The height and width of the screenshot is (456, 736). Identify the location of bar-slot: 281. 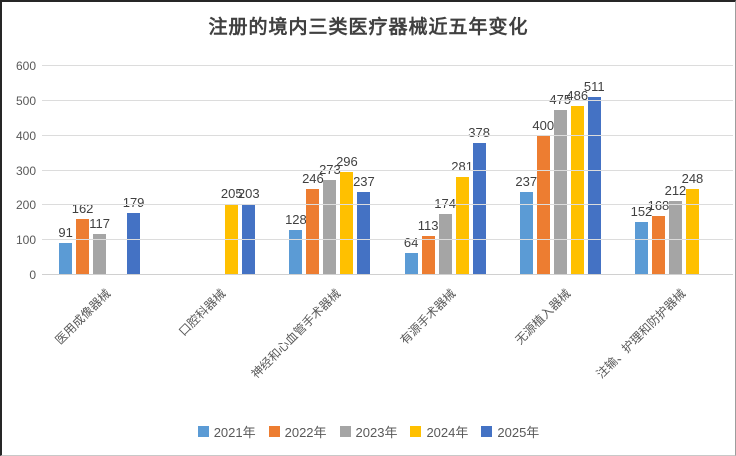
(462, 170).